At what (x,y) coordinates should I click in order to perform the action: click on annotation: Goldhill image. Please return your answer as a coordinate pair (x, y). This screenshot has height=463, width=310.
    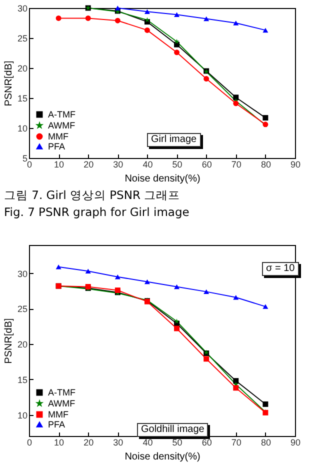
    Looking at the image, I should click on (172, 430).